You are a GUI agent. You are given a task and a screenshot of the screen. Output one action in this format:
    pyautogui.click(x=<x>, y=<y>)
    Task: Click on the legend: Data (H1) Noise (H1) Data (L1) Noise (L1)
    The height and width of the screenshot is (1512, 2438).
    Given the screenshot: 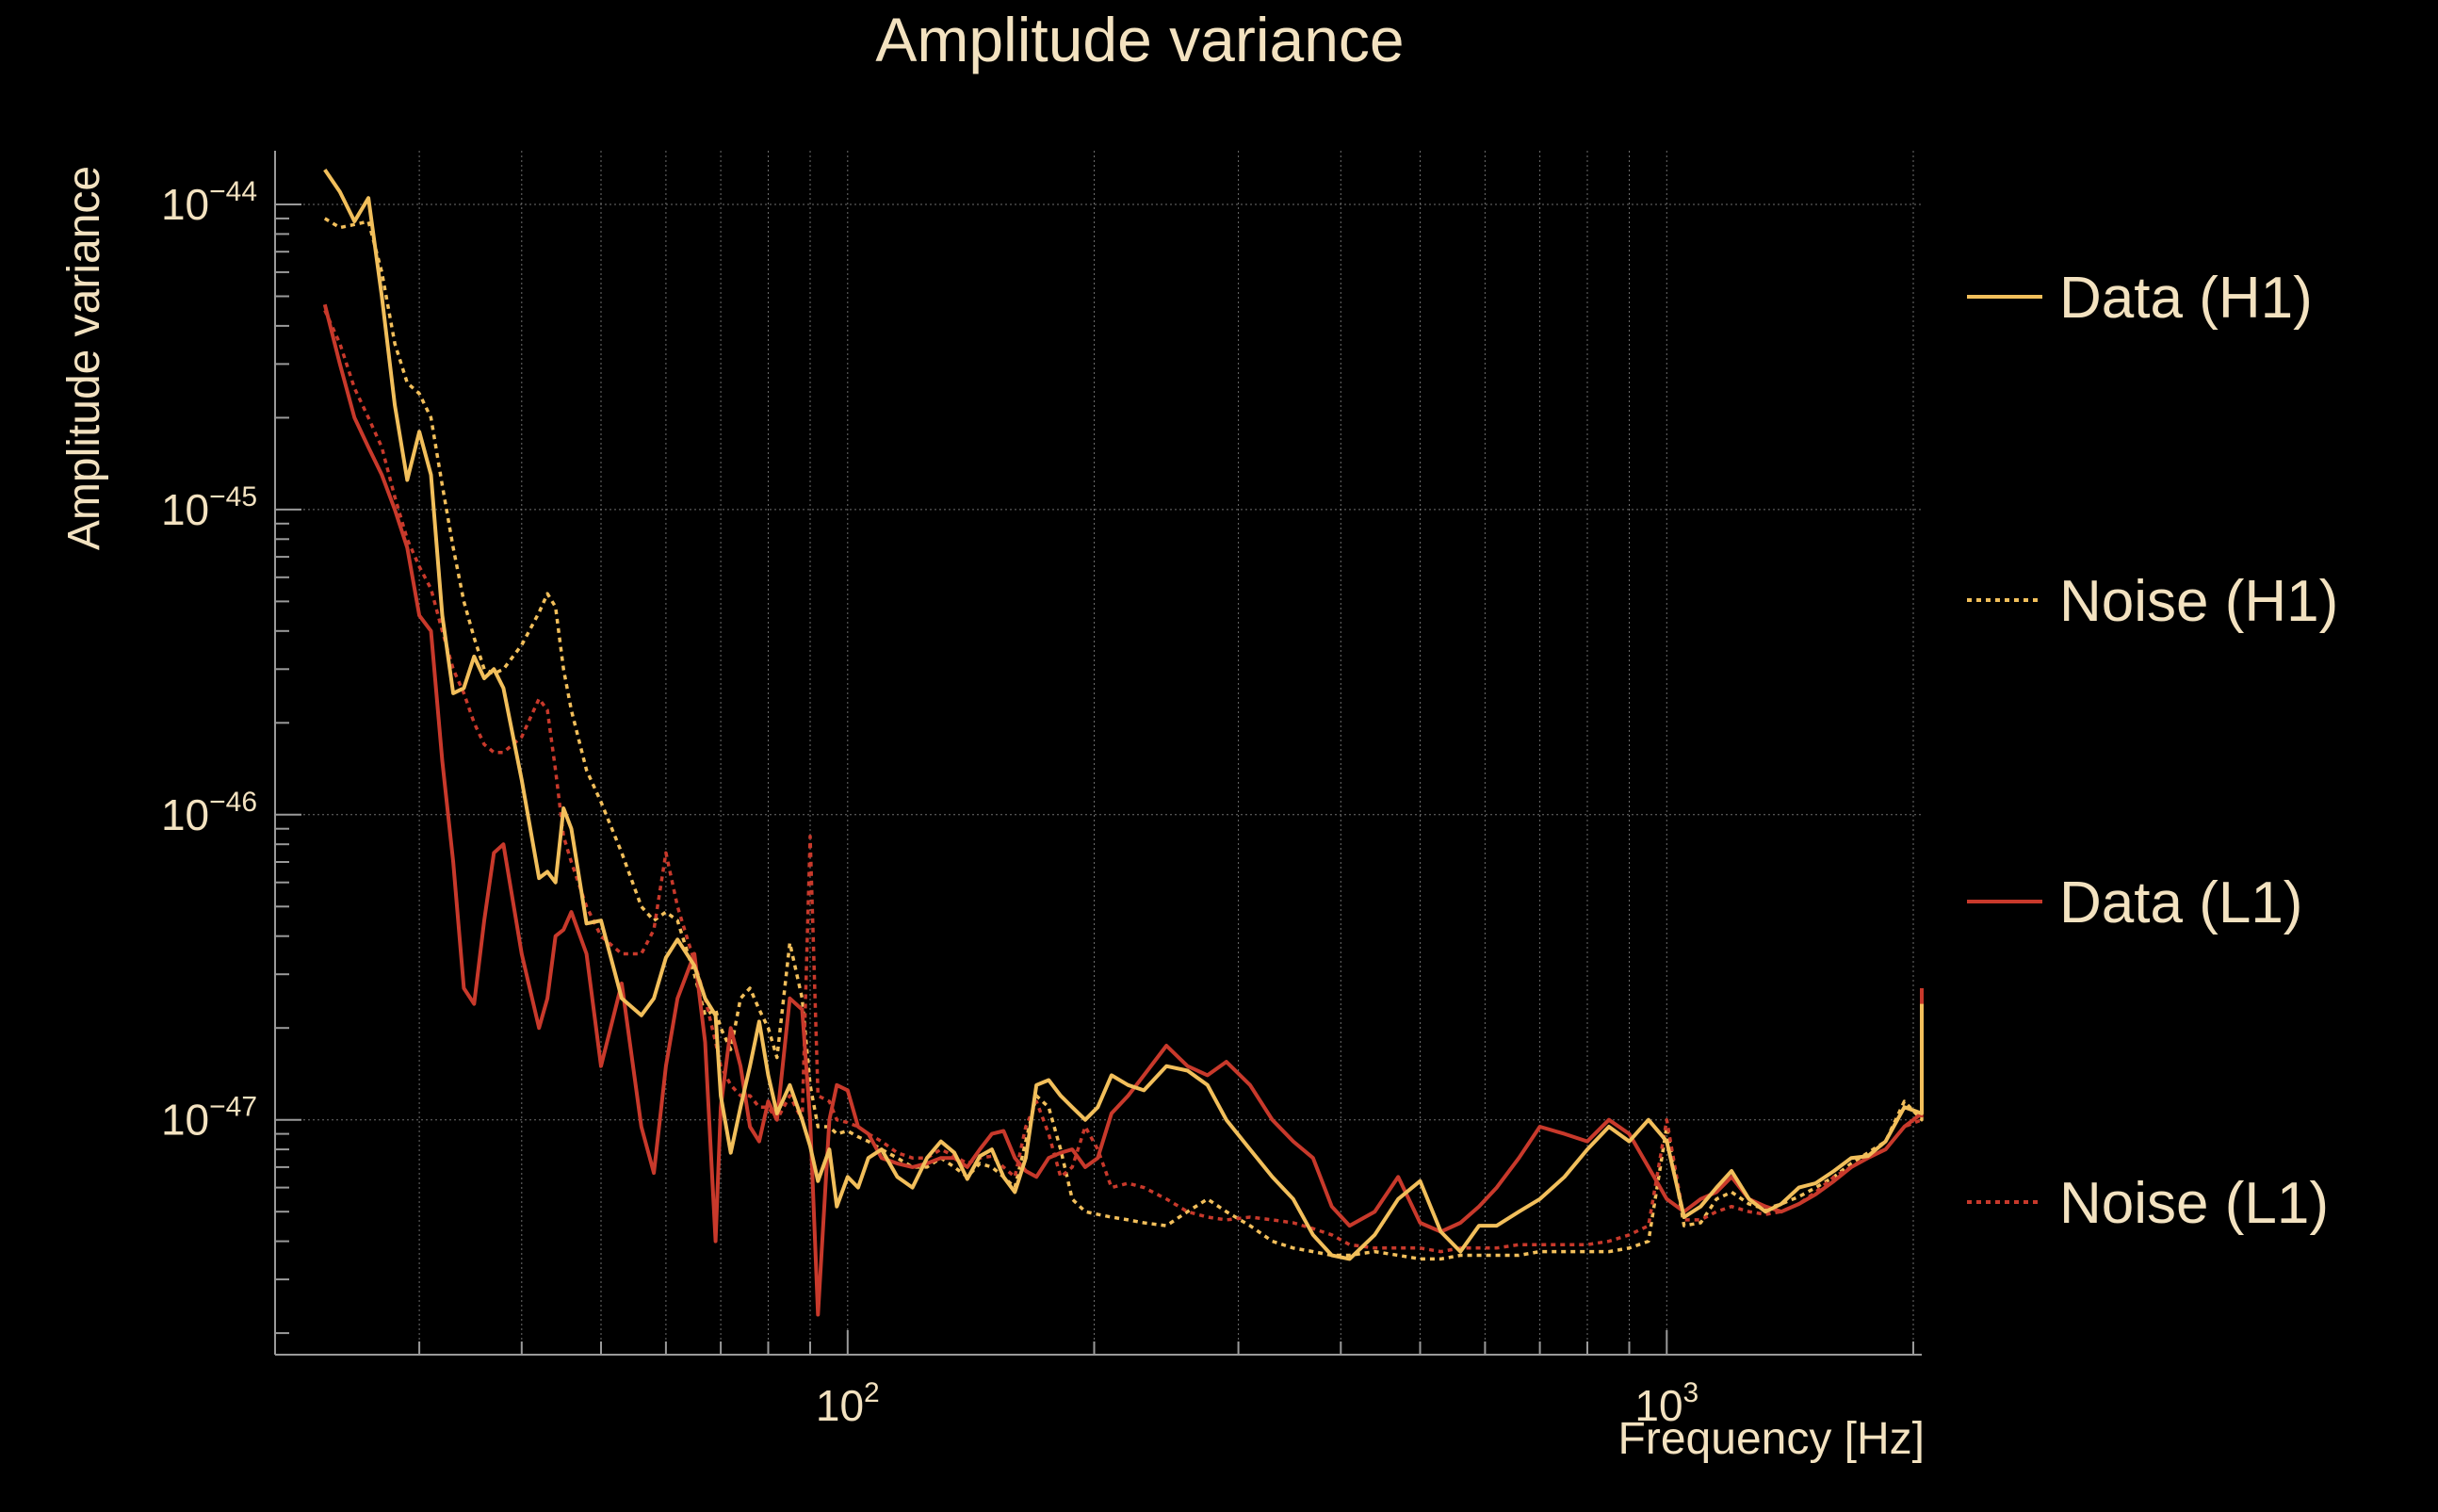 What is the action you would take?
    pyautogui.click(x=2152, y=751)
    